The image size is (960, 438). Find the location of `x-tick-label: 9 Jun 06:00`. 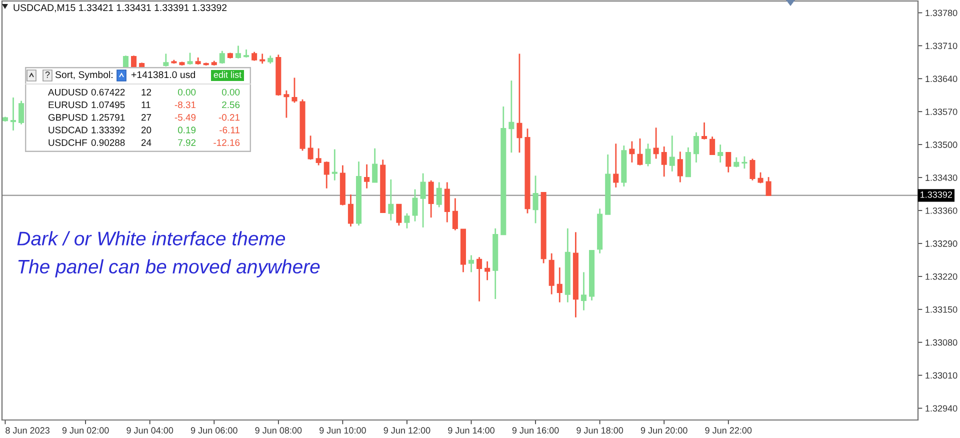

x-tick-label: 9 Jun 06:00 is located at coordinates (214, 430).